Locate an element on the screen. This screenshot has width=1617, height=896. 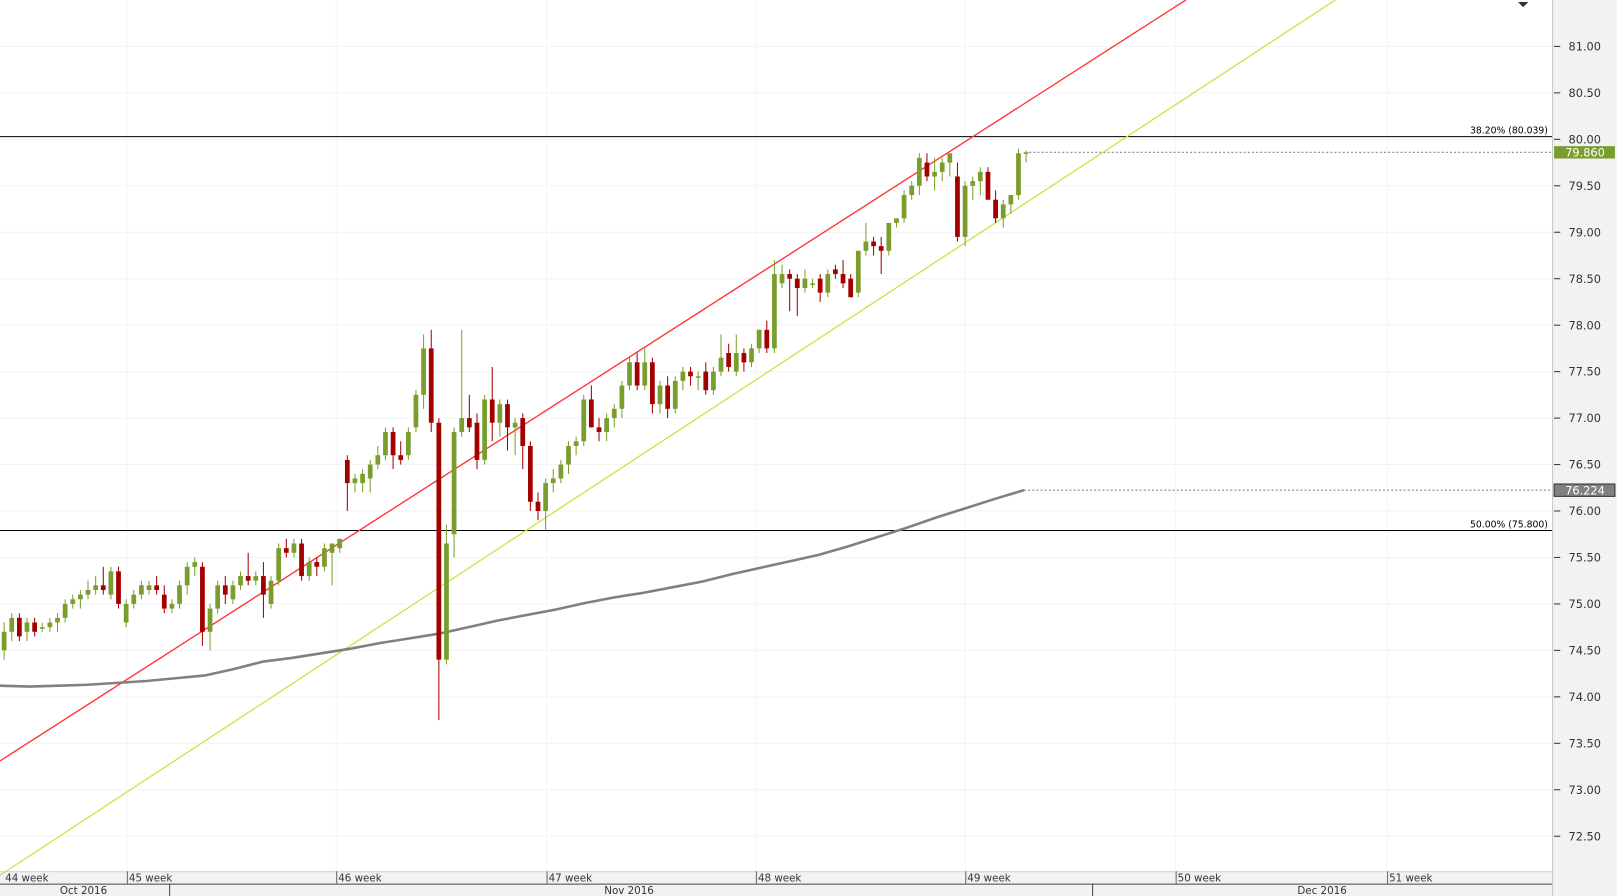
week-label: 46 week is located at coordinates (359, 879).